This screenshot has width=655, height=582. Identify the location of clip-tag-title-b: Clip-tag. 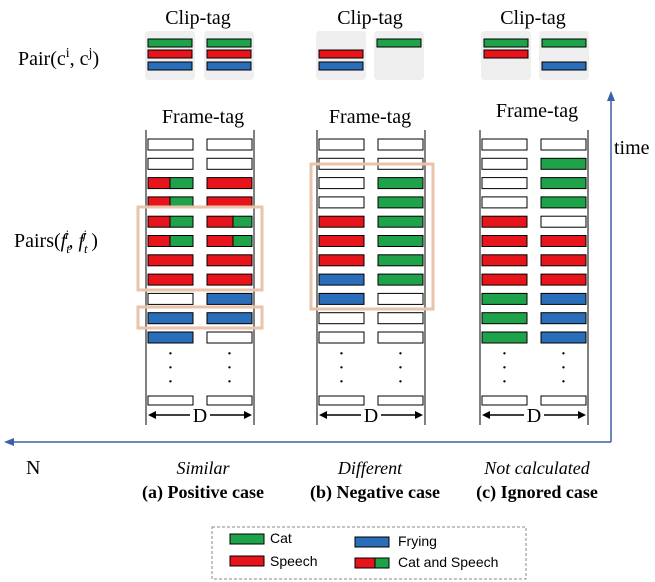
(370, 18).